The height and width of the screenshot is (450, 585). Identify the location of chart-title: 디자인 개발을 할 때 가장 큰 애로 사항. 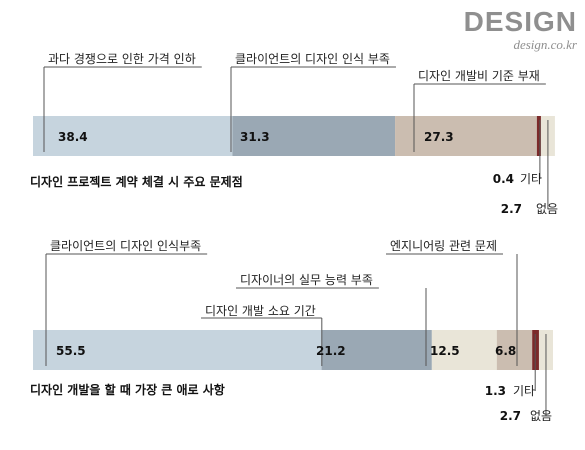
(127, 389).